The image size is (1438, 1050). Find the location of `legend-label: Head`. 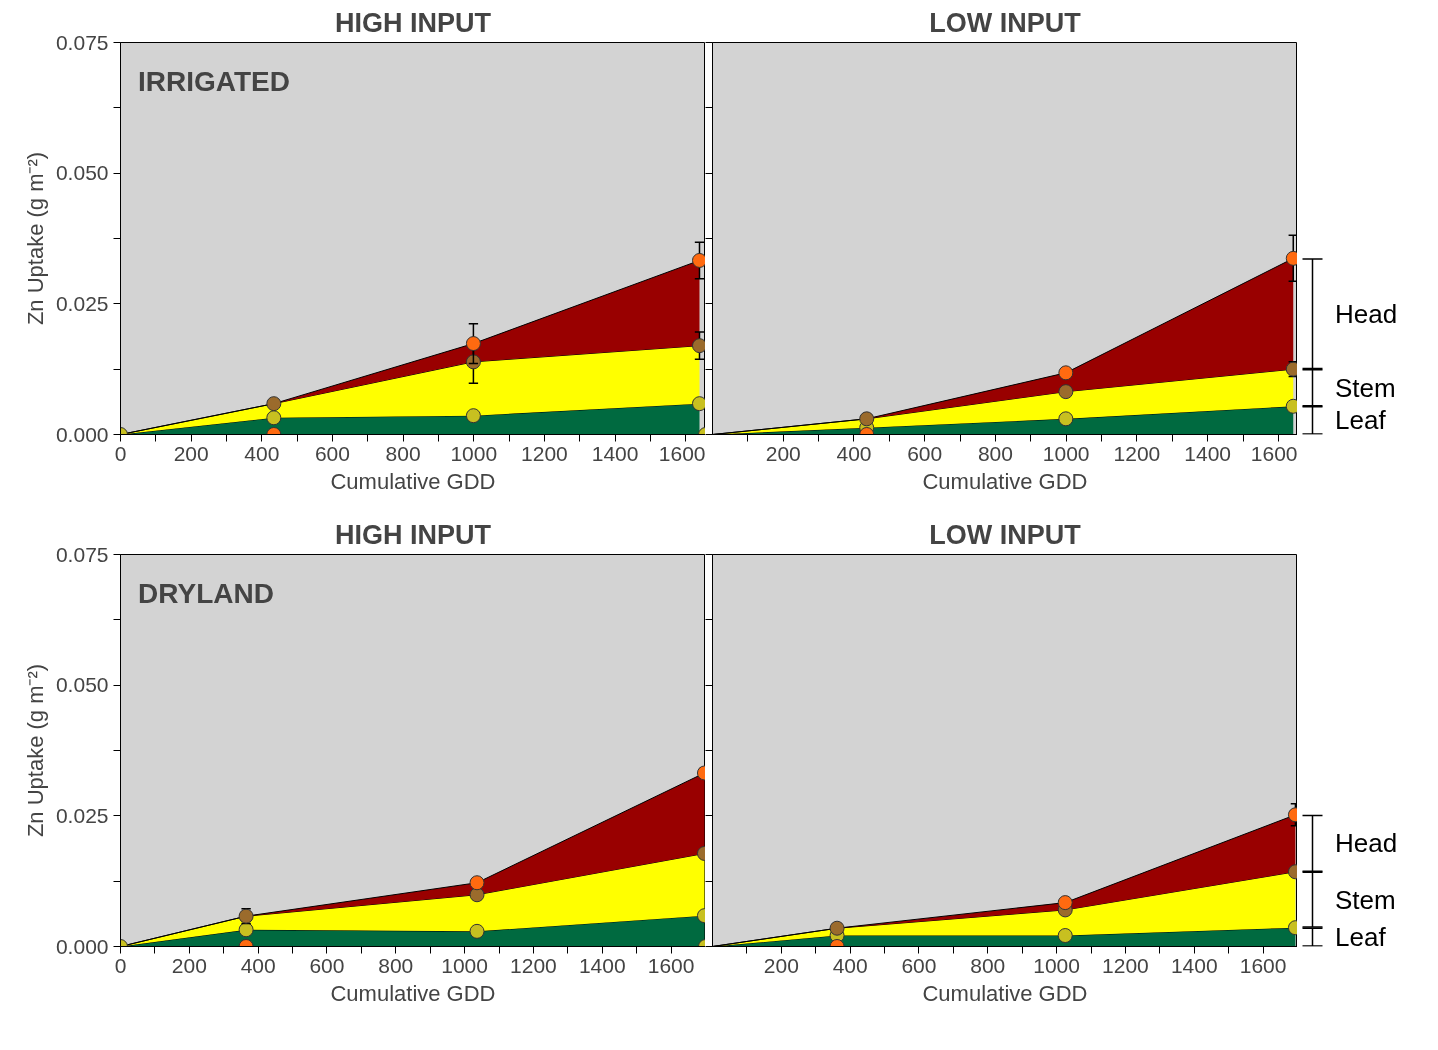

legend-label: Head is located at coordinates (1366, 843).